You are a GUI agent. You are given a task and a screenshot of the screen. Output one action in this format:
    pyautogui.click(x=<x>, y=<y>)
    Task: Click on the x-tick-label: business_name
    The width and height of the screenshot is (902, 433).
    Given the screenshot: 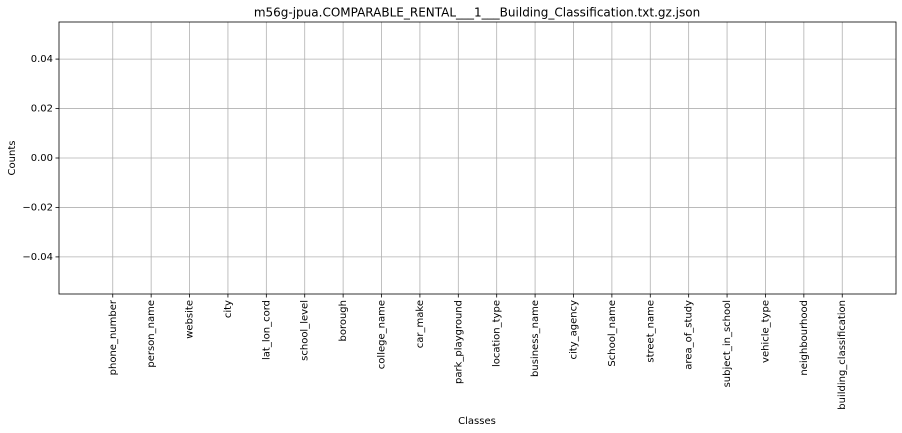 What is the action you would take?
    pyautogui.click(x=535, y=338)
    